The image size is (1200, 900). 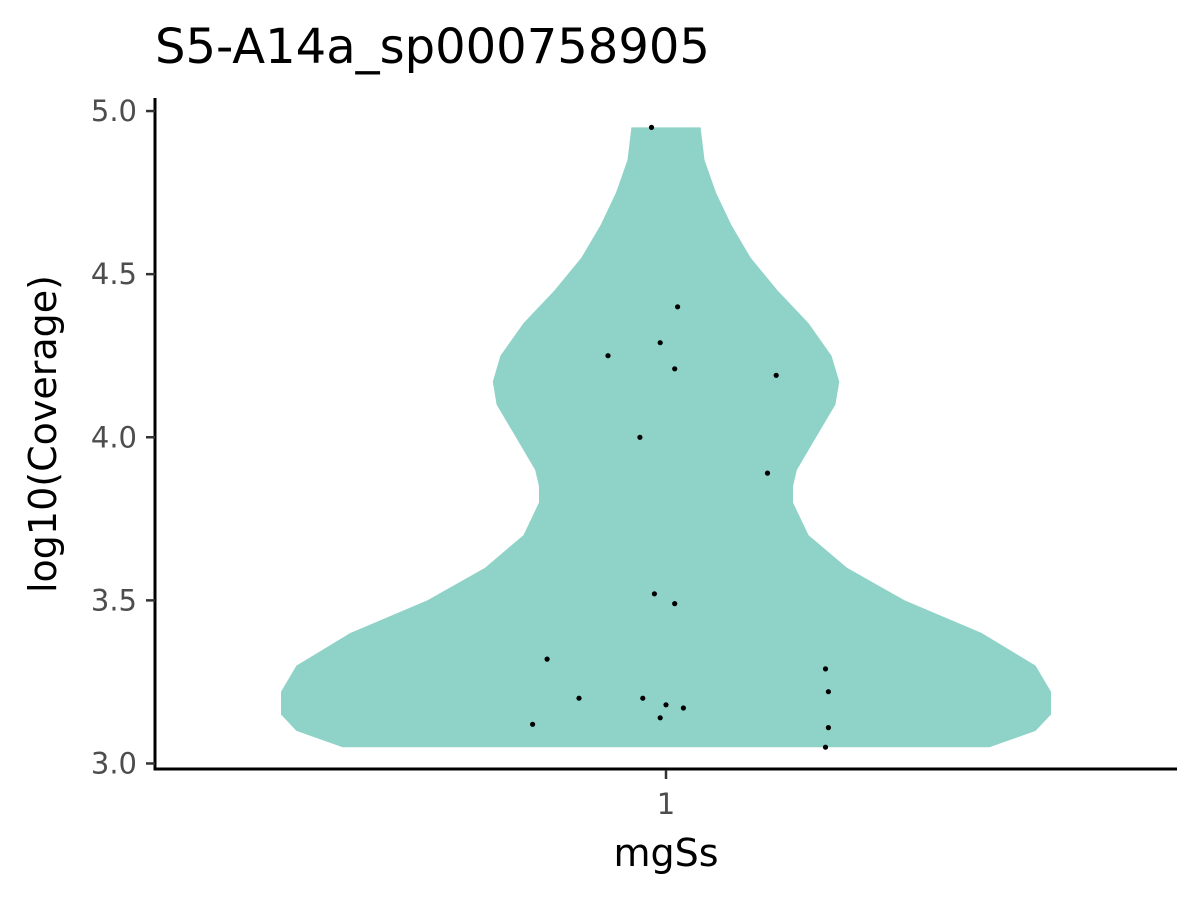 What do you see at coordinates (432, 47) in the screenshot?
I see `chart-title: S5-A14a_sp000758905` at bounding box center [432, 47].